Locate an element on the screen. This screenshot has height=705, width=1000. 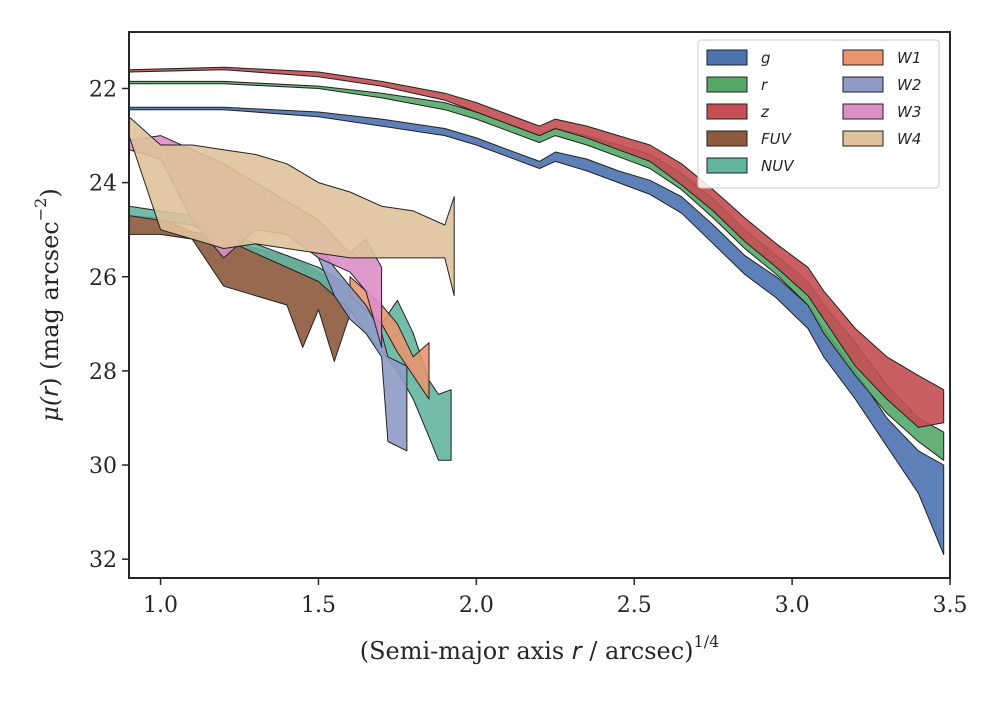
legend: grz FUV NUV W1 W2 W3 W4 is located at coordinates (818, 114).